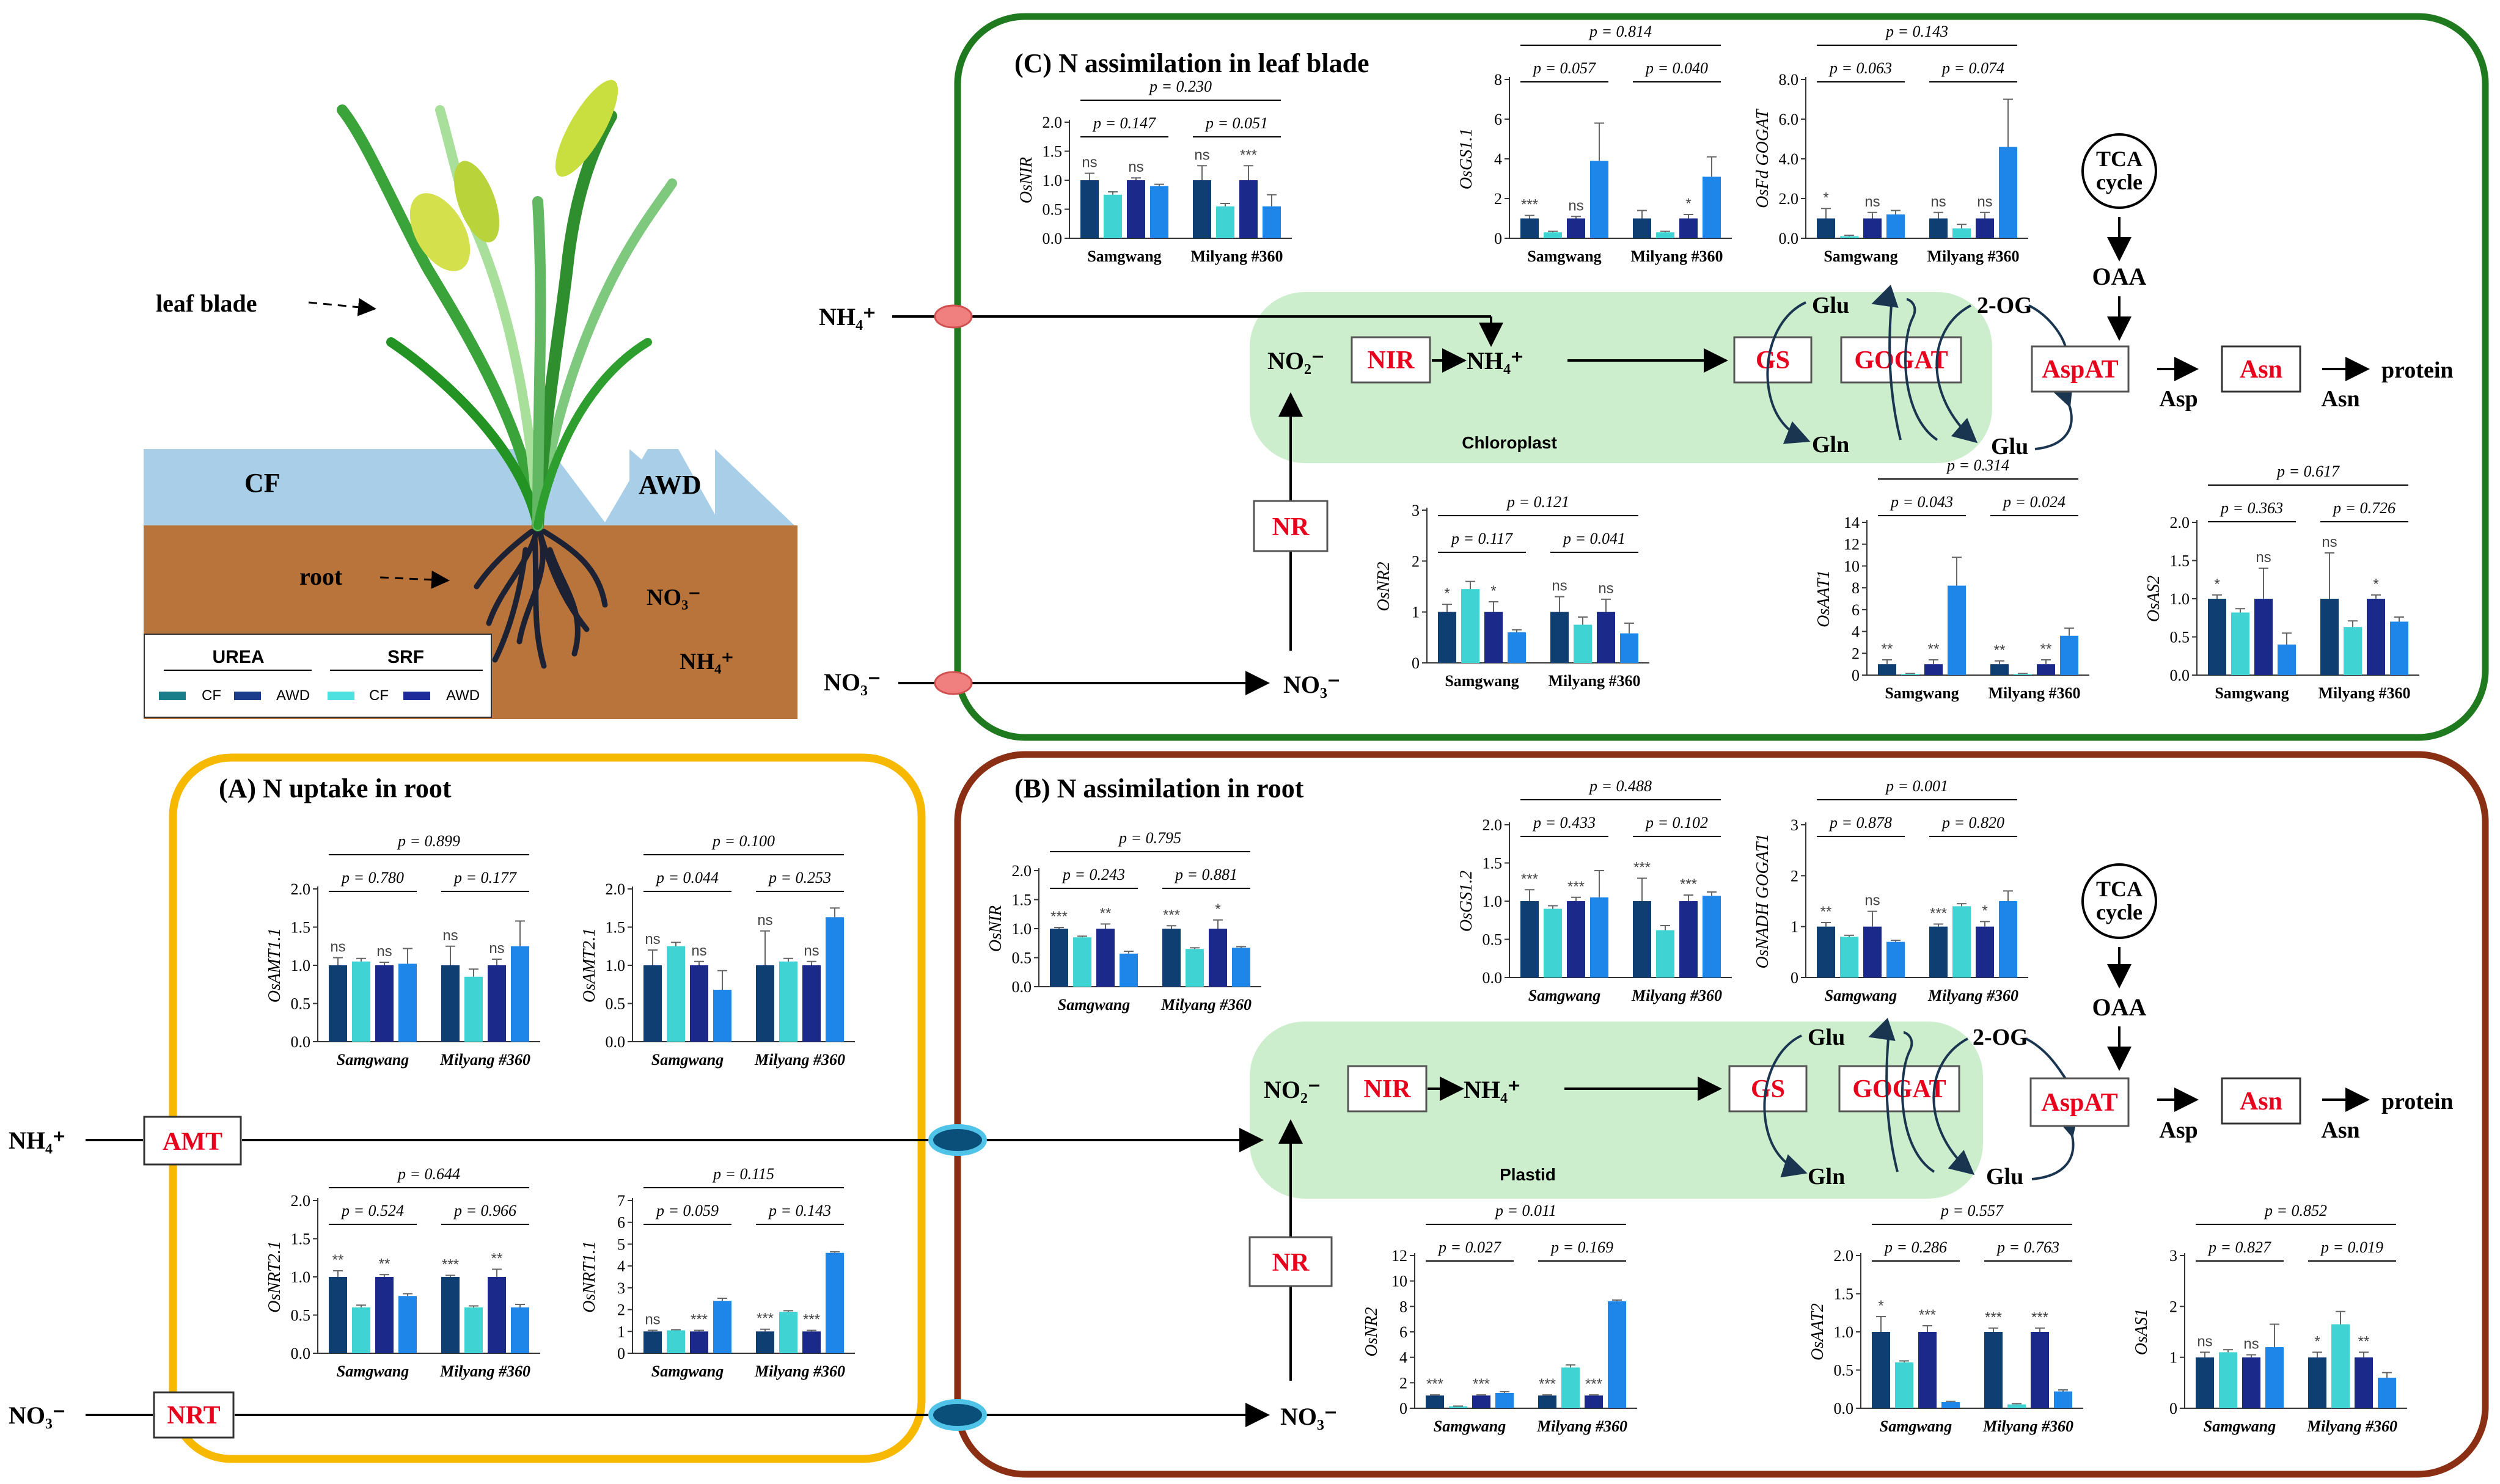  I want to click on y-axis-label: OsNIR, so click(995, 928).